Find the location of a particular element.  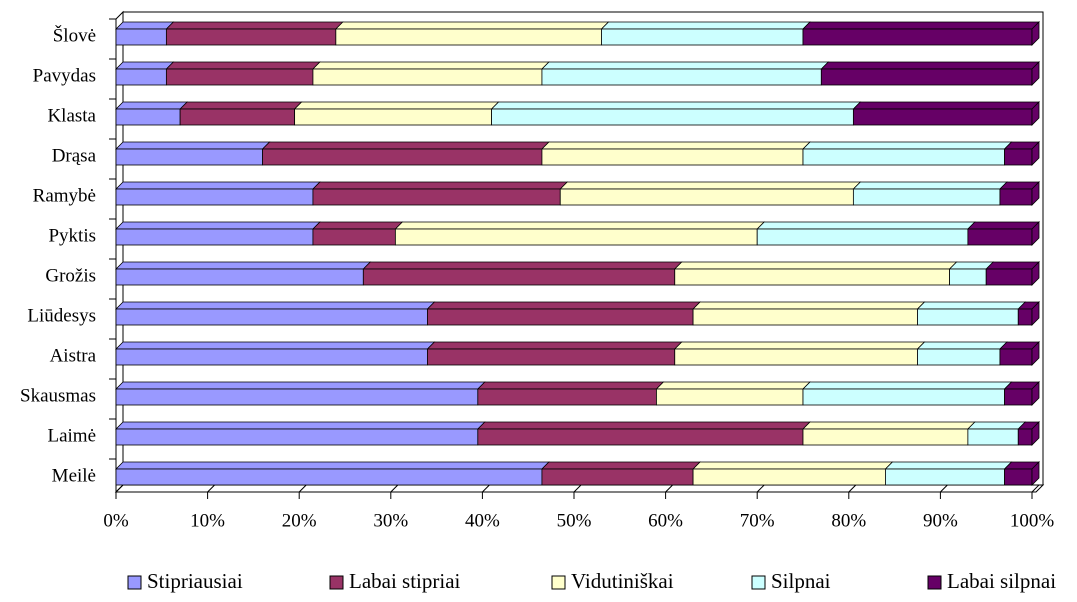

x-tick-label: 20% is located at coordinates (299, 520).